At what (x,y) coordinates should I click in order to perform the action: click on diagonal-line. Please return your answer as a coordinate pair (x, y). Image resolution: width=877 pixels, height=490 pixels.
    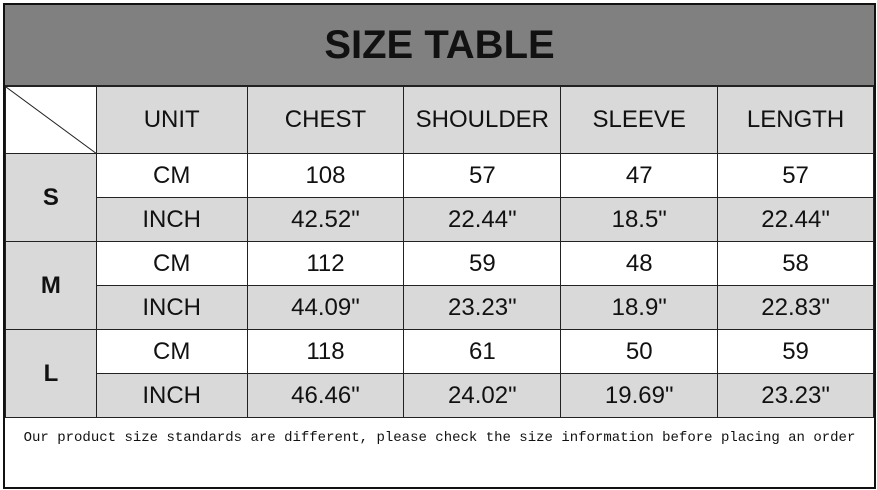
    Looking at the image, I should click on (51, 120).